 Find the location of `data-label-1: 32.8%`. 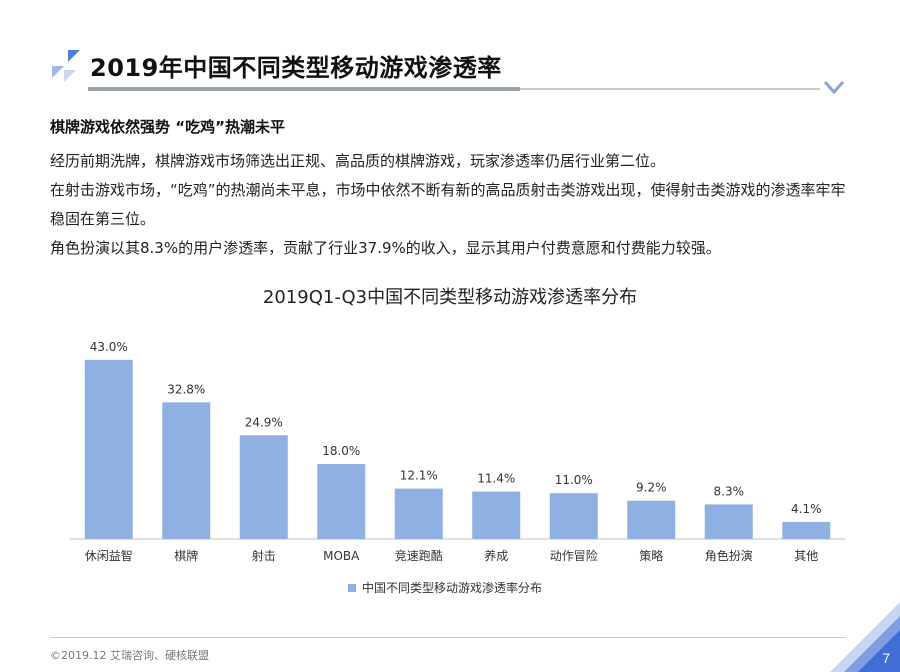

data-label-1: 32.8% is located at coordinates (186, 389).